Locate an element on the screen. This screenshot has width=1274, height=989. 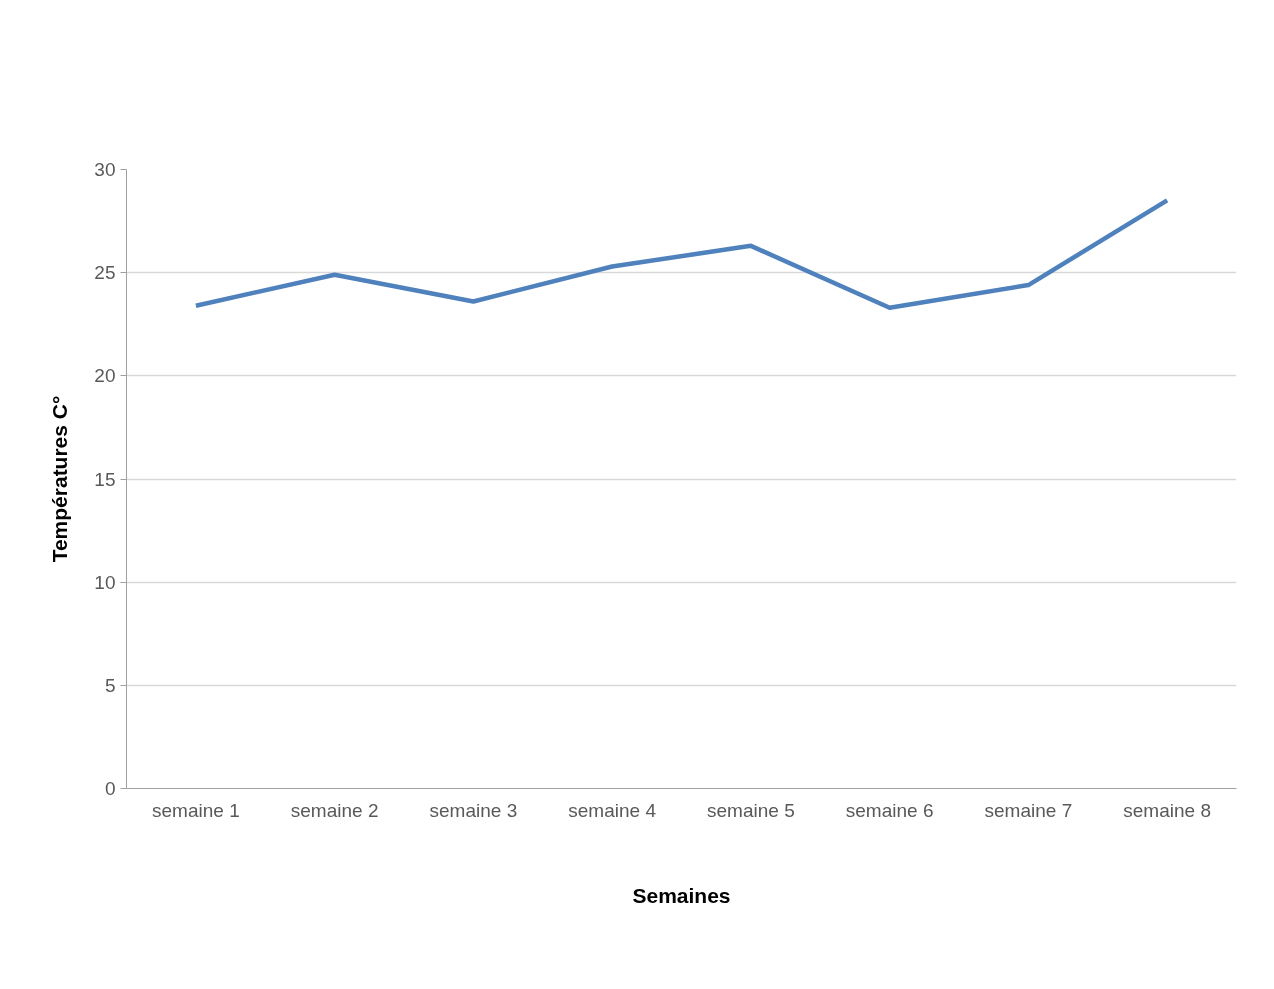
x-tick-label: semaine 8 is located at coordinates (1167, 810).